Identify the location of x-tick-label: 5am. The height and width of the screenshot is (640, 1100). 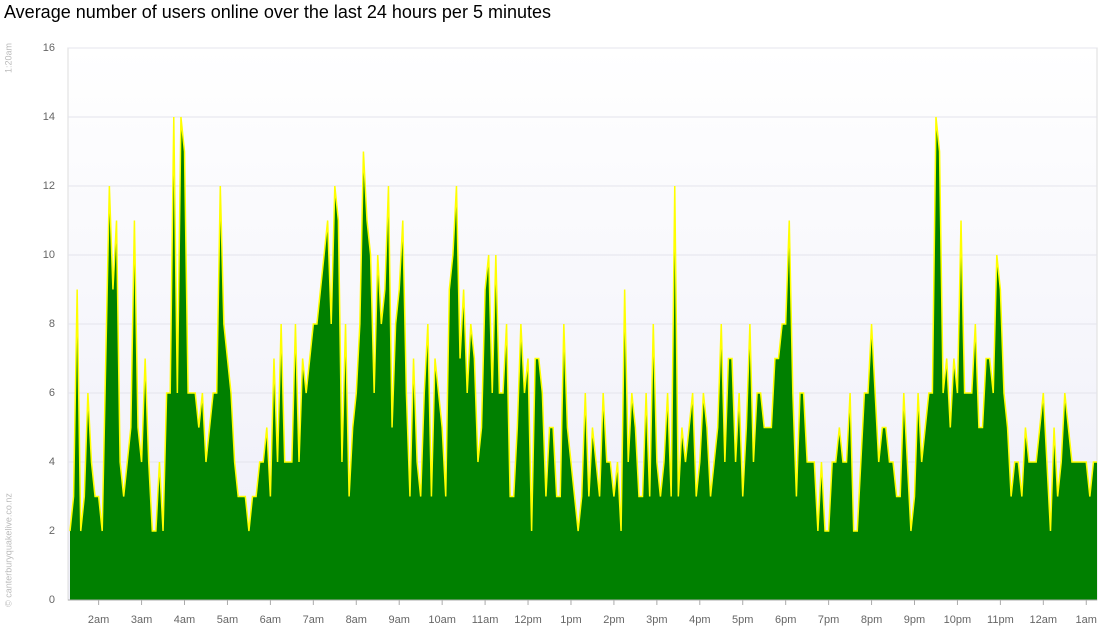
(227, 620).